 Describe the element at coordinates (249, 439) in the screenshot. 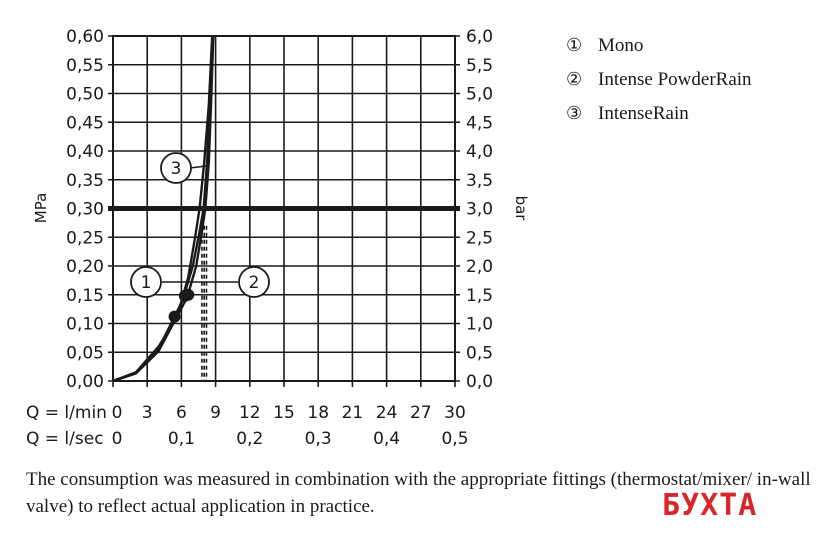

I see `x-secondary-tick-label: 0,2` at that location.